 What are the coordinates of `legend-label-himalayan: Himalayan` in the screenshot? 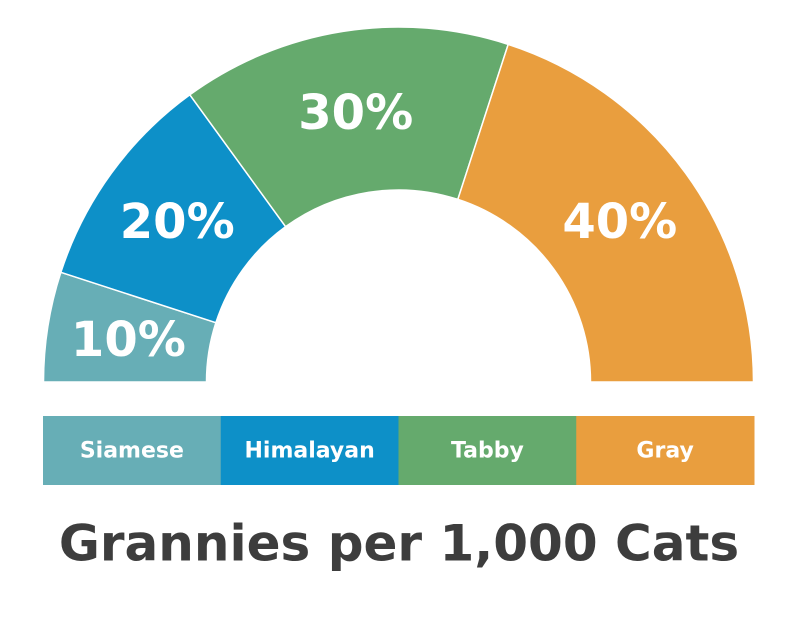 It's located at (309, 451).